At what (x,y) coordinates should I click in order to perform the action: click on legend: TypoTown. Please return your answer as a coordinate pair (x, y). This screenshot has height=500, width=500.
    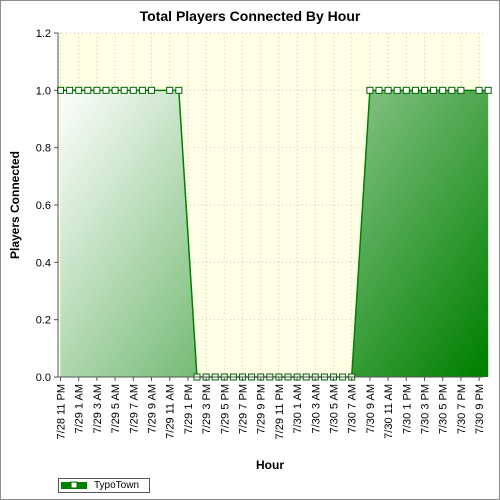
    Looking at the image, I should click on (104, 485).